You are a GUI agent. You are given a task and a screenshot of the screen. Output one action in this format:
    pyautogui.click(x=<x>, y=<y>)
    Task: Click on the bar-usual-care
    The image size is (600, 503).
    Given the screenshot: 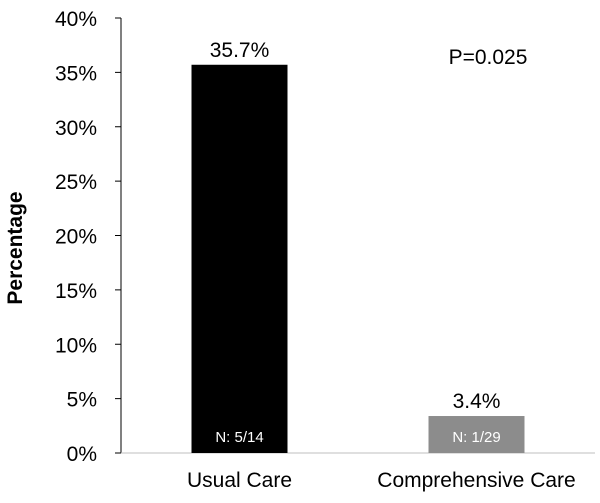 What is the action you would take?
    pyautogui.click(x=239, y=258)
    